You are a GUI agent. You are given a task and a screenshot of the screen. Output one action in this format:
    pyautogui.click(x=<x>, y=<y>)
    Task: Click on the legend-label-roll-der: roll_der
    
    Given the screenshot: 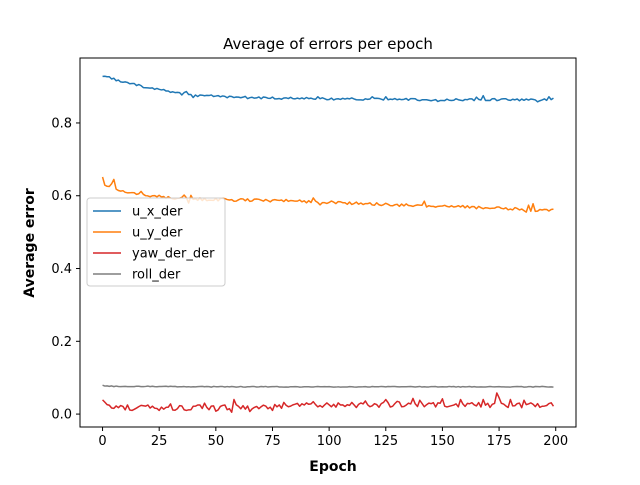 What is the action you would take?
    pyautogui.click(x=156, y=275)
    